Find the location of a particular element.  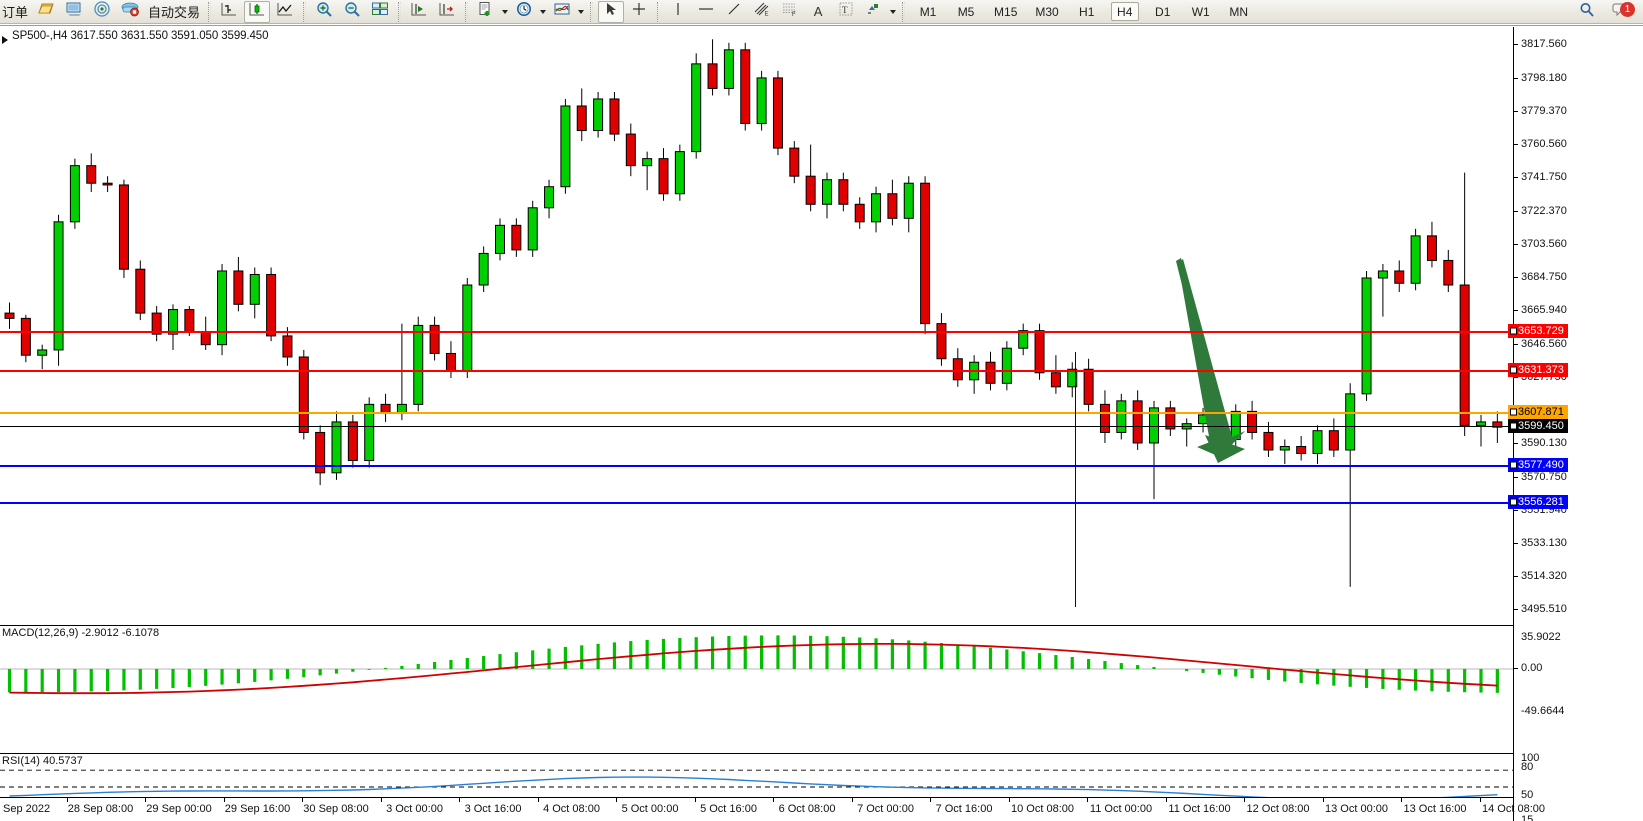

svg-text: T is located at coordinates (845, 10).